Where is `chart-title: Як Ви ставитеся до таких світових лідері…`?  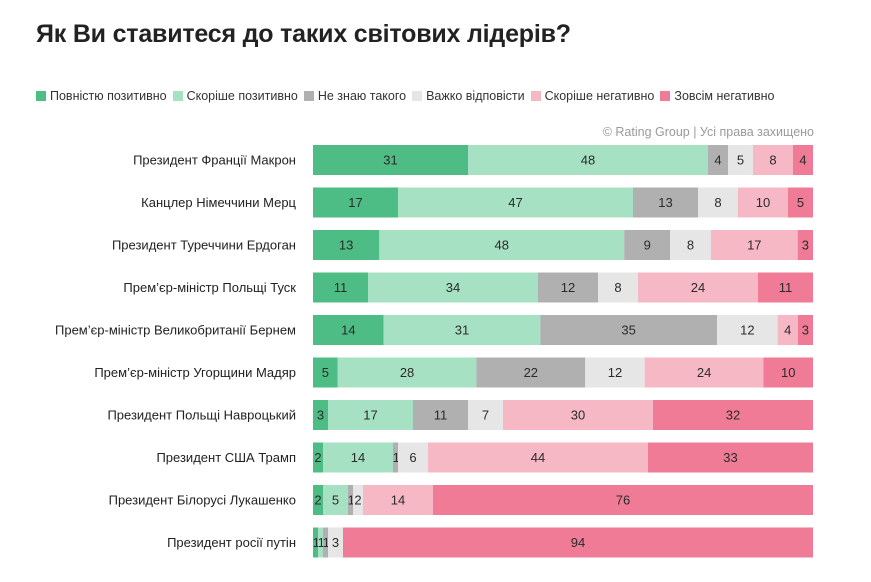
chart-title: Як Ви ставитеся до таких світових лідері… is located at coordinates (303, 34).